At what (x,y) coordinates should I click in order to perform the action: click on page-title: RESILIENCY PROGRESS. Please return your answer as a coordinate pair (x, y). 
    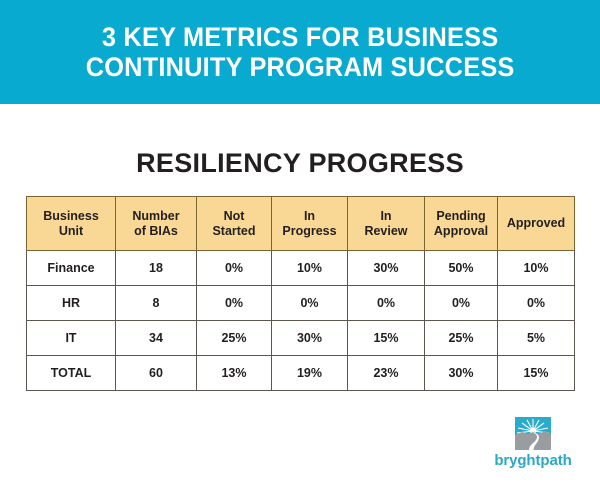
    Looking at the image, I should click on (300, 163).